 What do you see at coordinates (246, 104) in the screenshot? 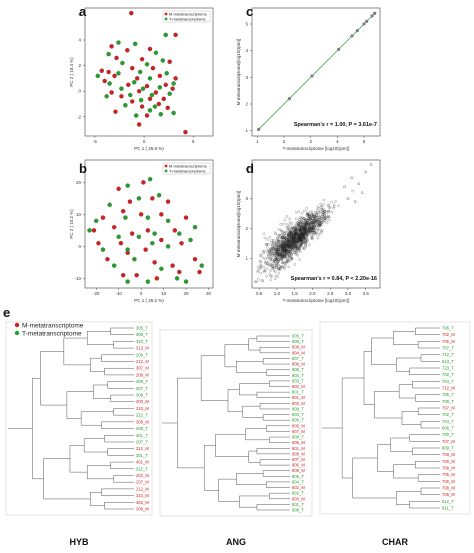
I see `y-tick-label: 2` at bounding box center [246, 104].